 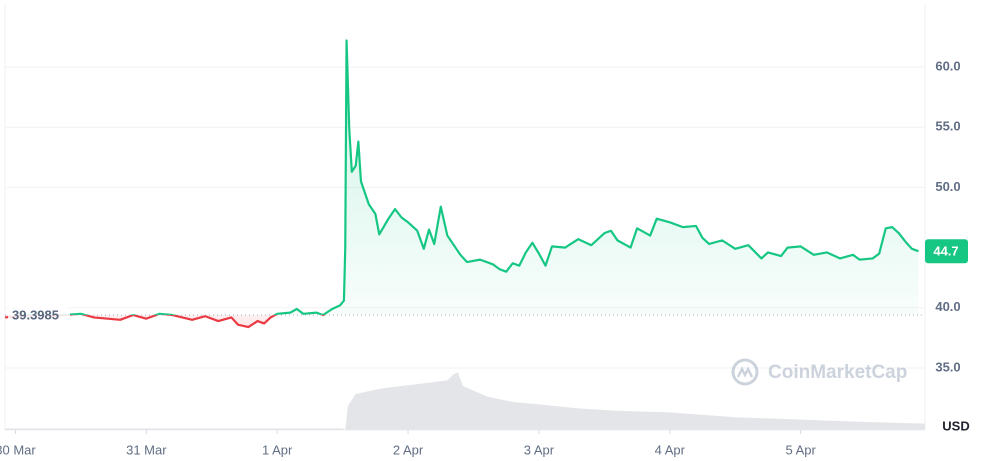 I want to click on y-tick-label: 40.0, so click(x=947, y=306).